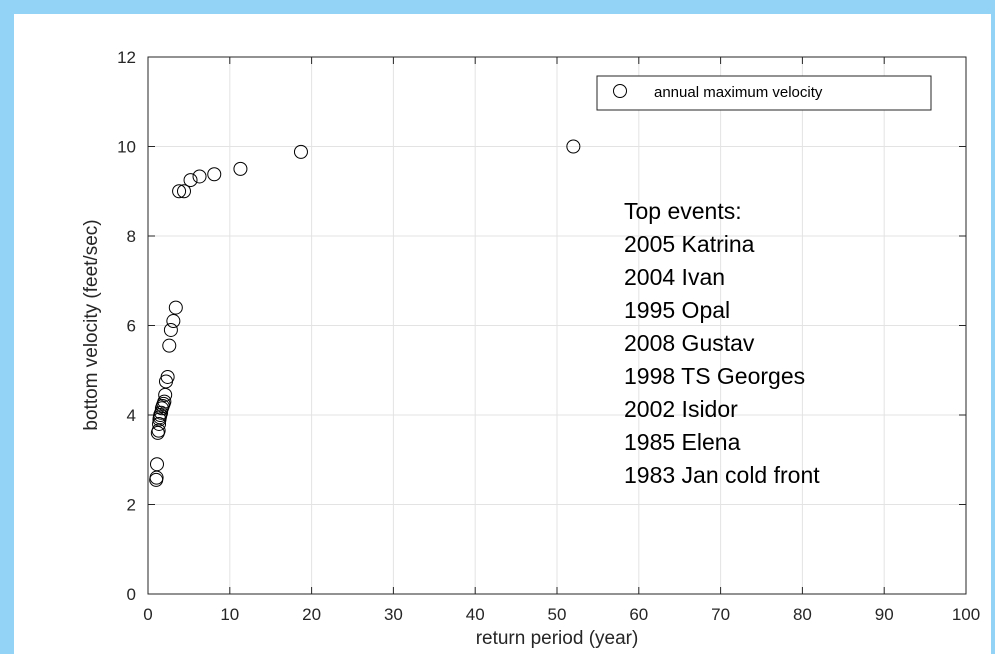  What do you see at coordinates (126, 57) in the screenshot?
I see `y-tick-label: 12` at bounding box center [126, 57].